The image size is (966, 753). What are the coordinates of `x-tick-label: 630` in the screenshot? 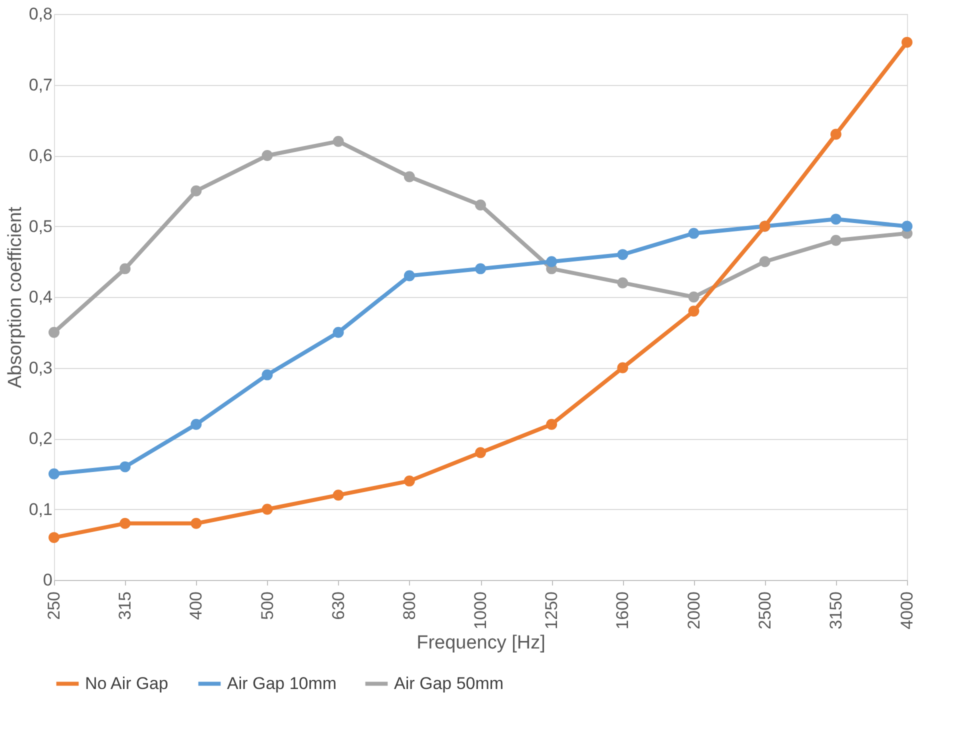 It's located at (338, 606).